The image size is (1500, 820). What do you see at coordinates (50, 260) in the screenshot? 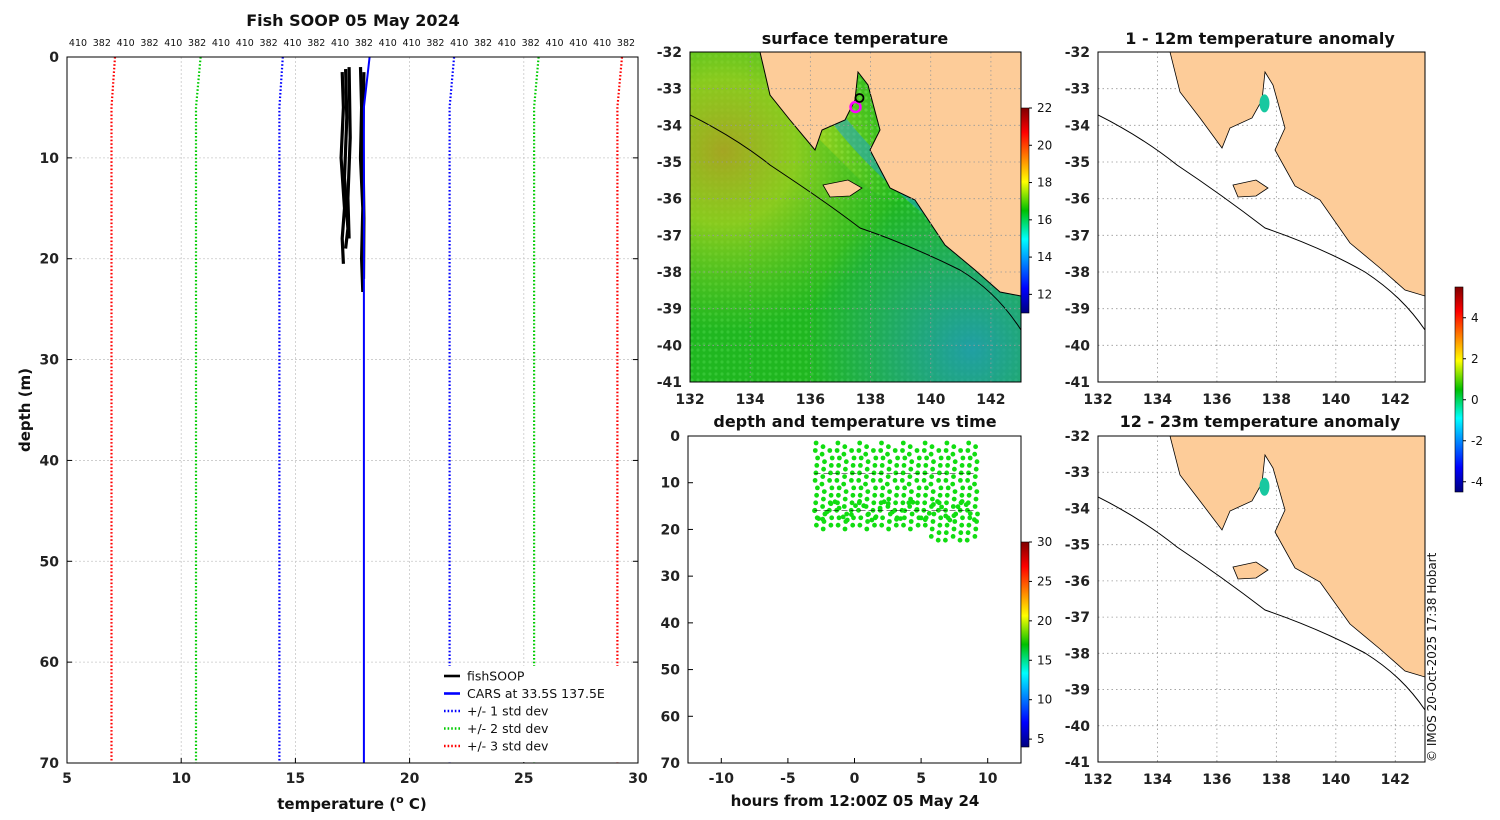
I see `profile-ytick-label: 20` at bounding box center [50, 260].